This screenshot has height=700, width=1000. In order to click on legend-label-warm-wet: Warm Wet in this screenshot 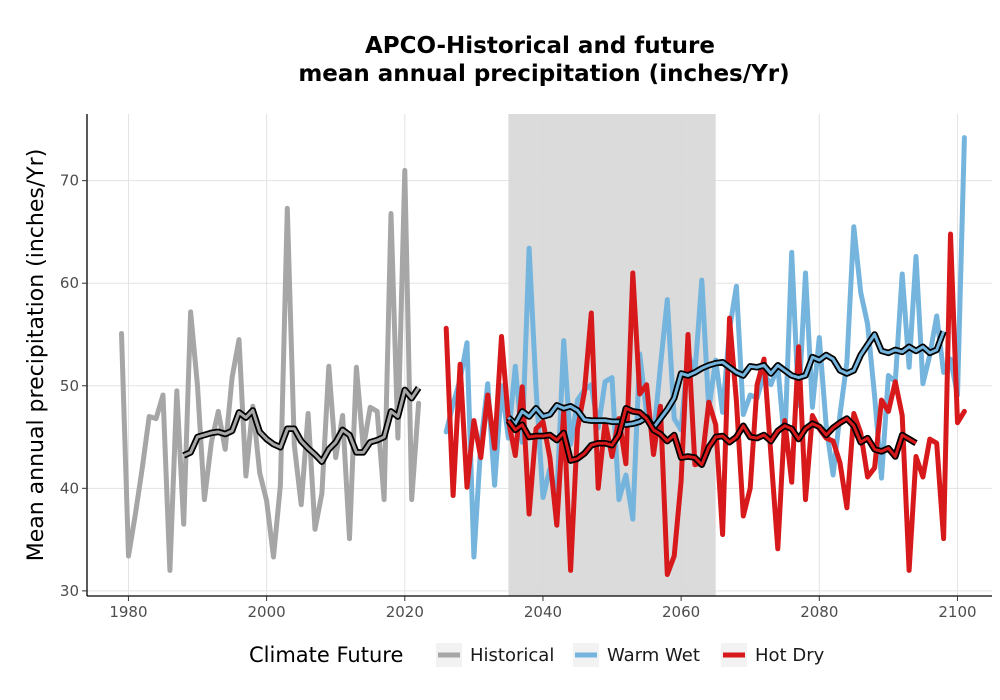, I will do `click(653, 655)`.